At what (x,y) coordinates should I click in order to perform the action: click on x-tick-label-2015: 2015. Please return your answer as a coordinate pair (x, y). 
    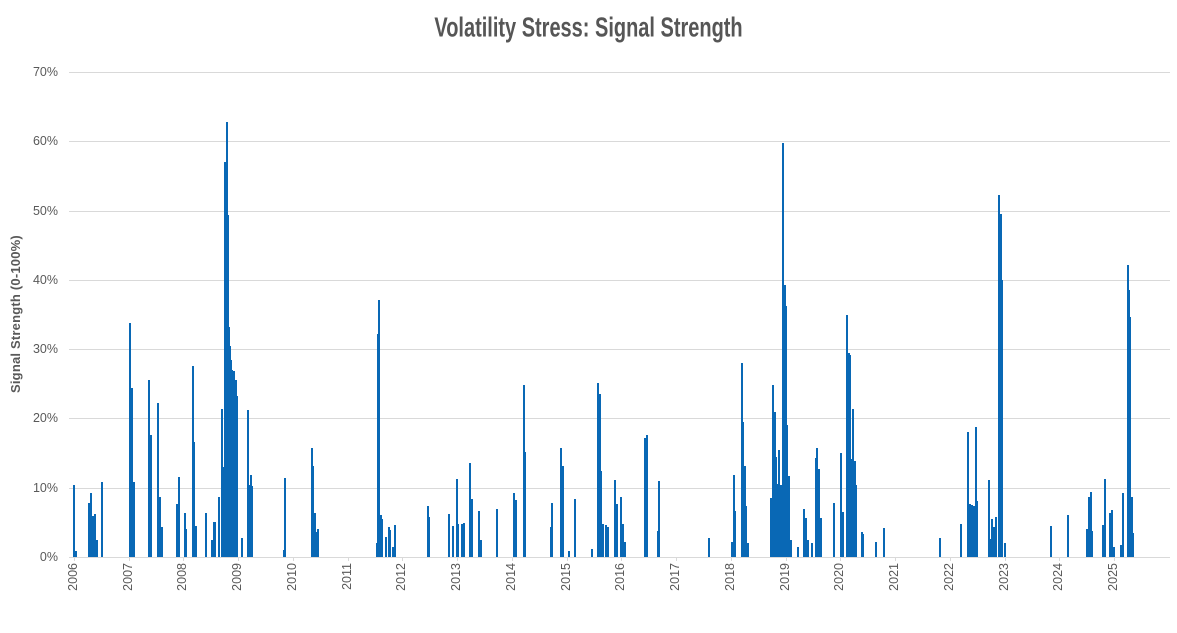
    Looking at the image, I should click on (565, 577).